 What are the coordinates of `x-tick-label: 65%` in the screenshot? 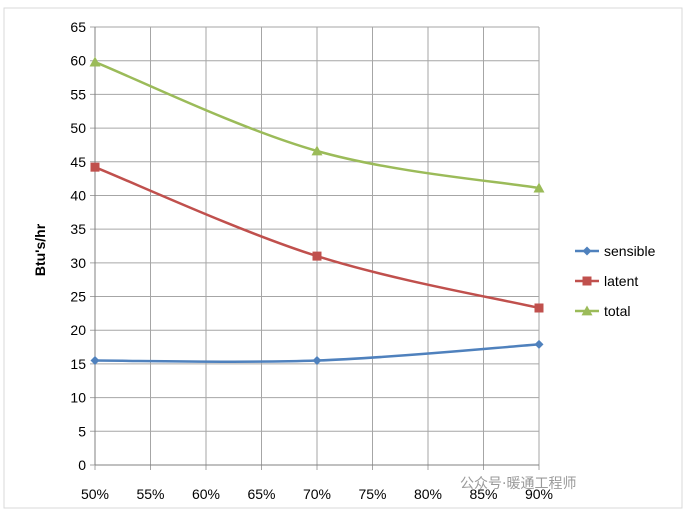 It's located at (261, 494).